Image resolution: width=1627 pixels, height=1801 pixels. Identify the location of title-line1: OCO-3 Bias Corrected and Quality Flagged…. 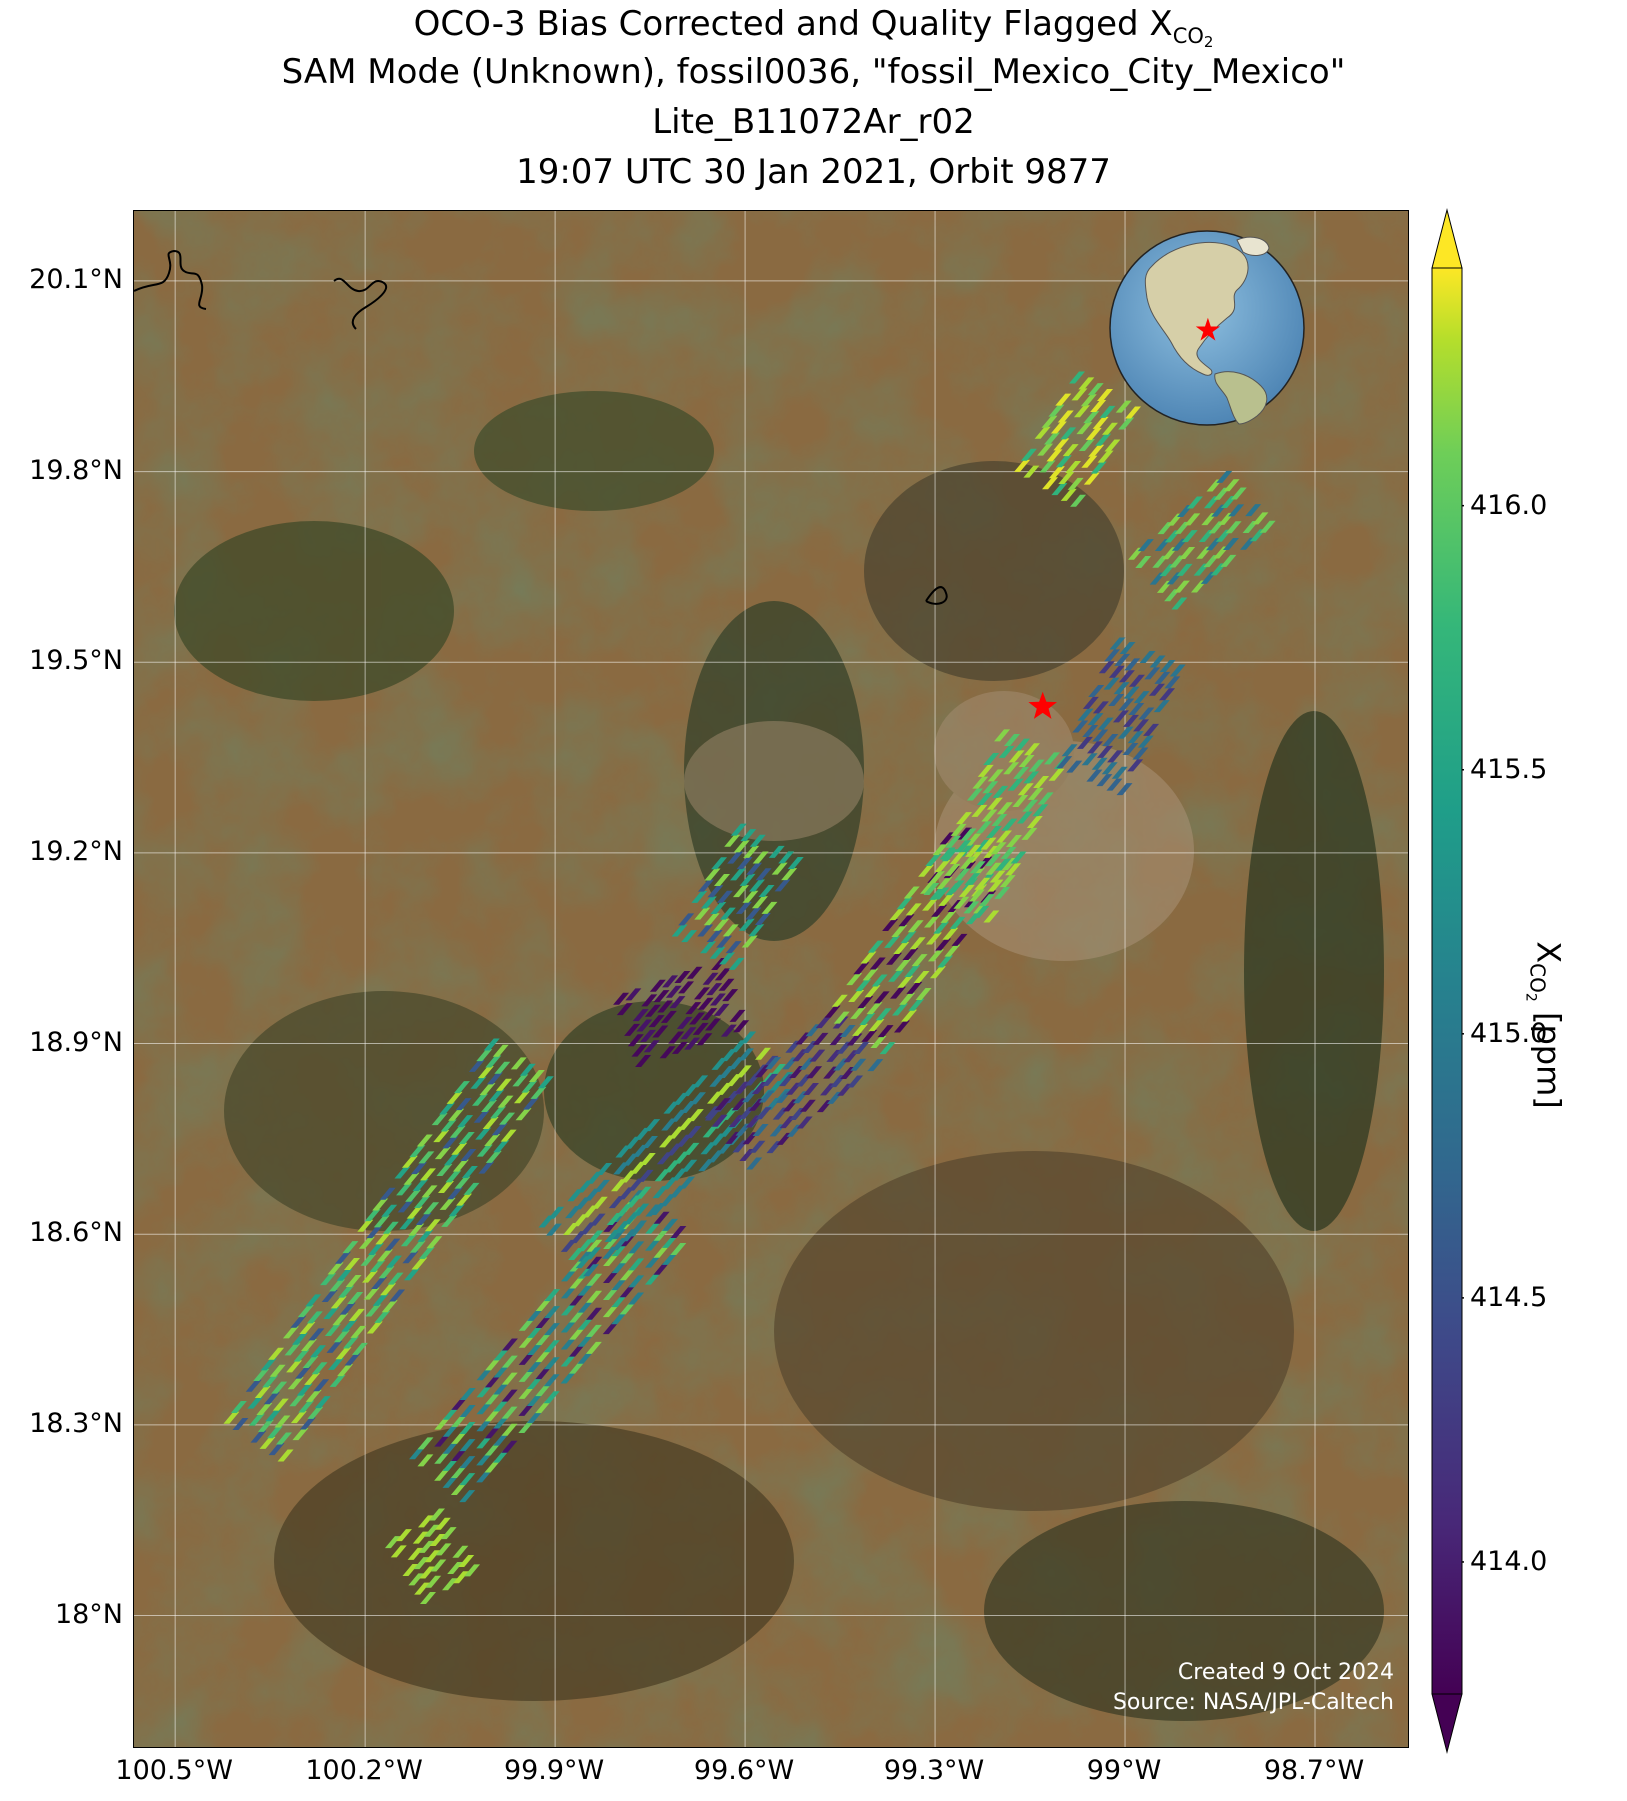
(813, 33).